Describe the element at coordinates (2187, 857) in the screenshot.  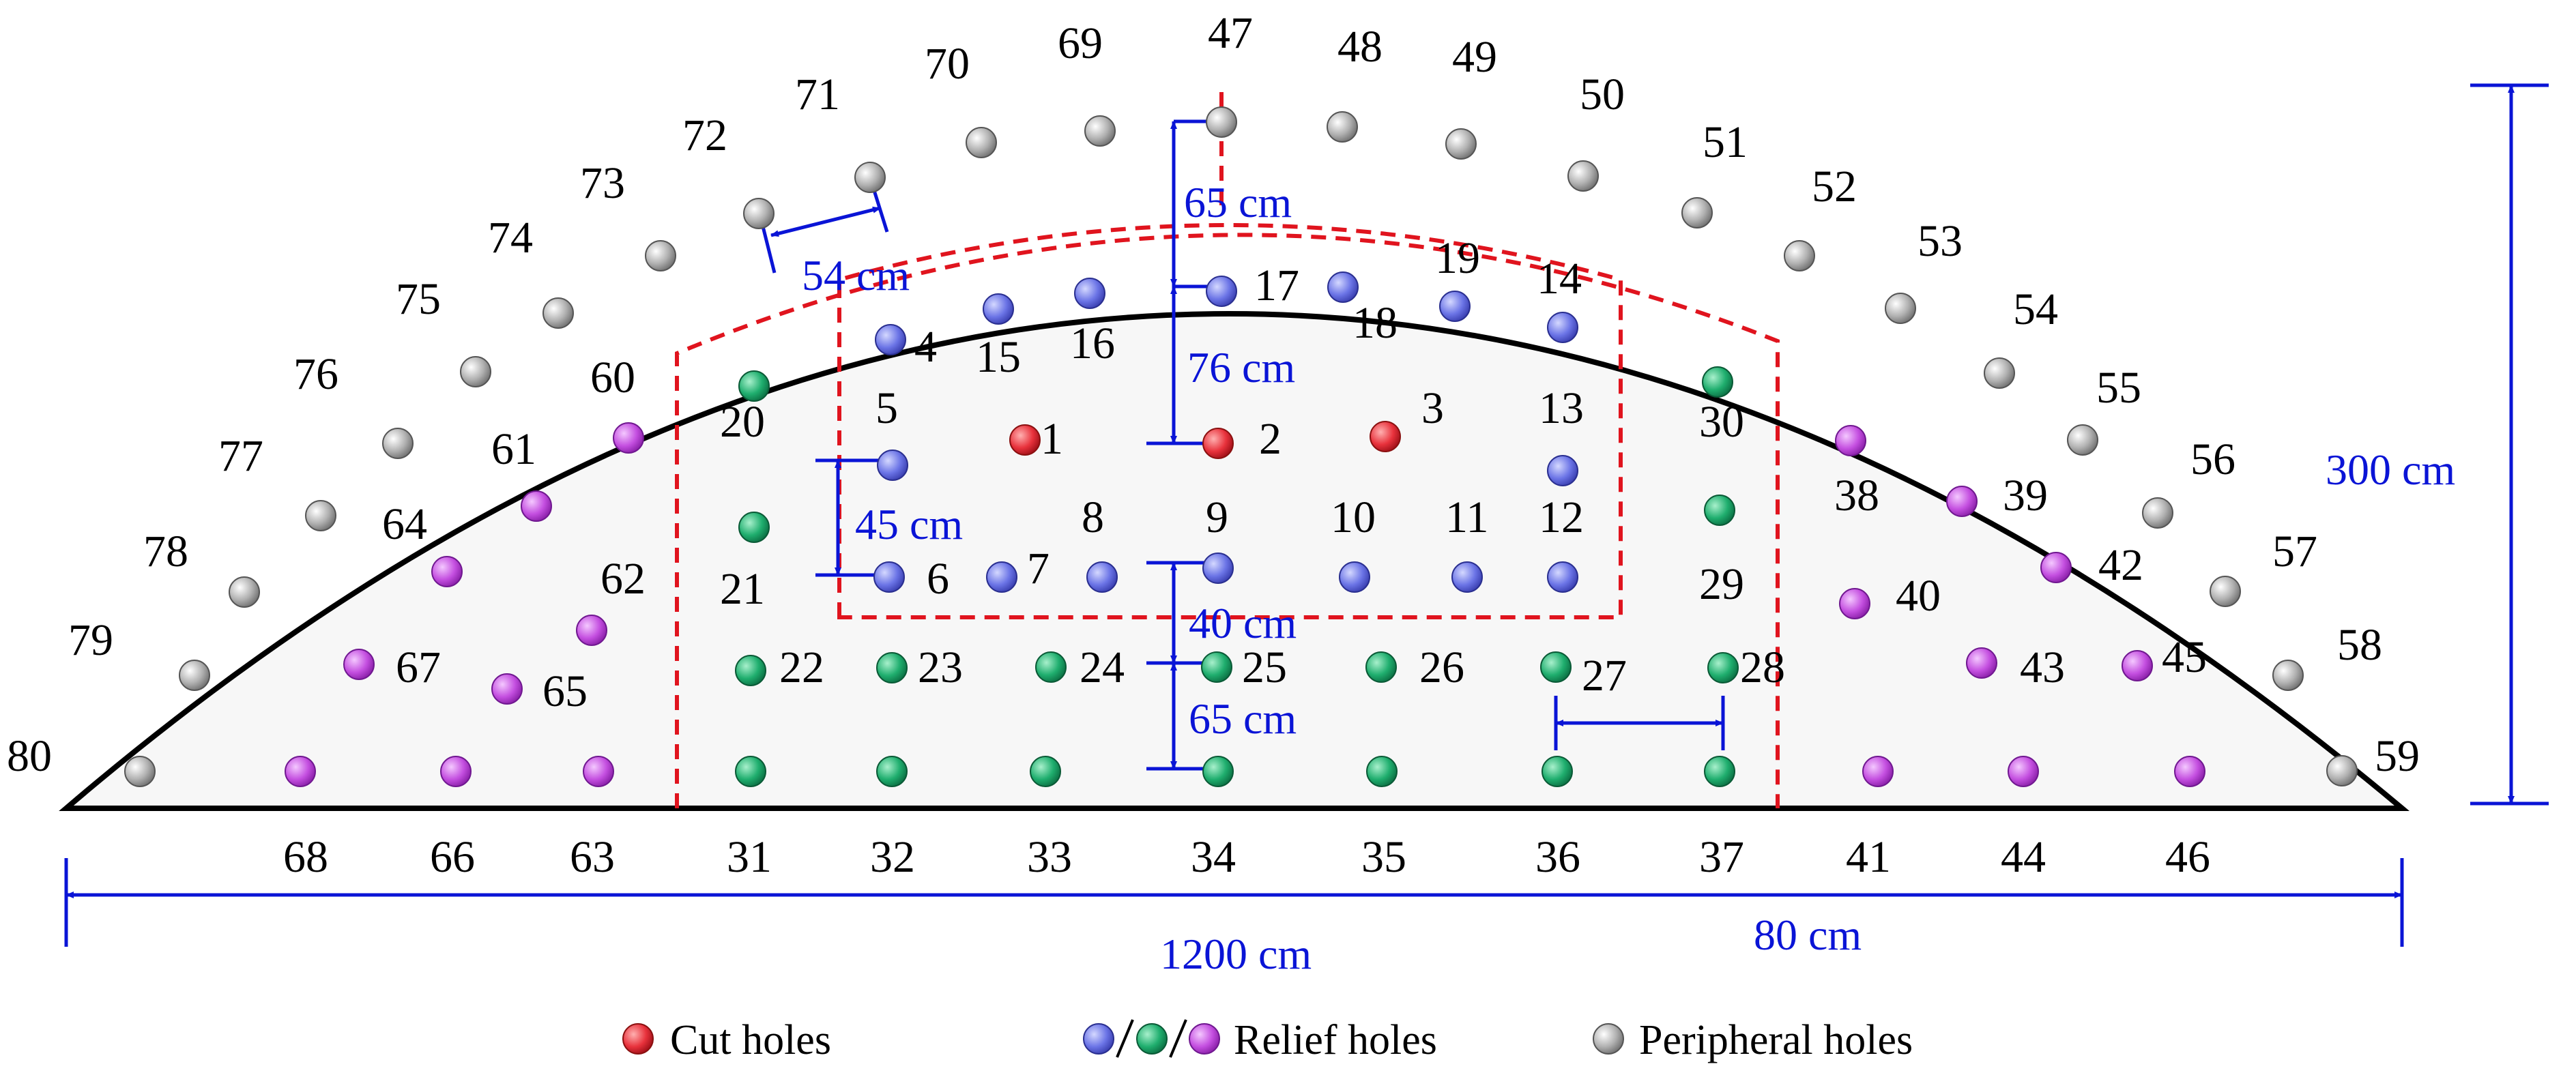
I see `hole-label-46: 46` at that location.